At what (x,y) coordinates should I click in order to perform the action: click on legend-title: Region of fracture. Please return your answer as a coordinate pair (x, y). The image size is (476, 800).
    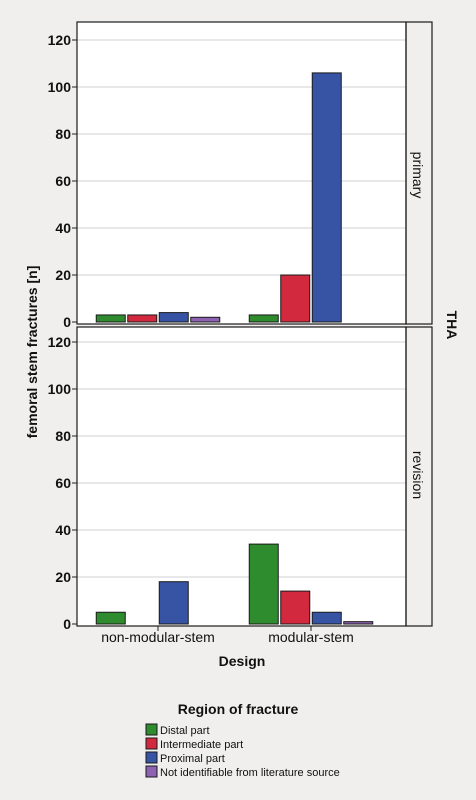
    Looking at the image, I should click on (238, 709).